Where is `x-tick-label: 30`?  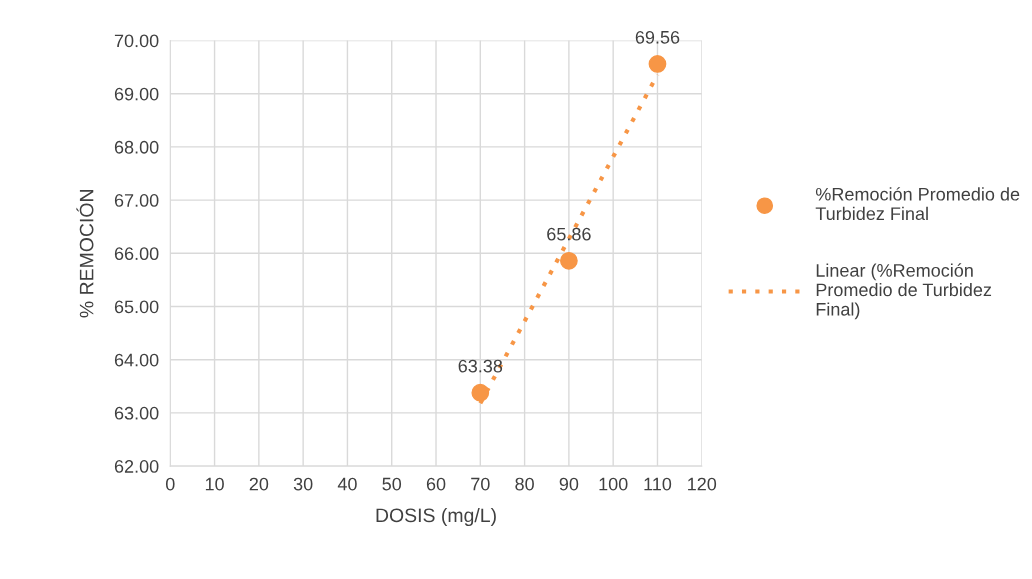 x-tick-label: 30 is located at coordinates (303, 484).